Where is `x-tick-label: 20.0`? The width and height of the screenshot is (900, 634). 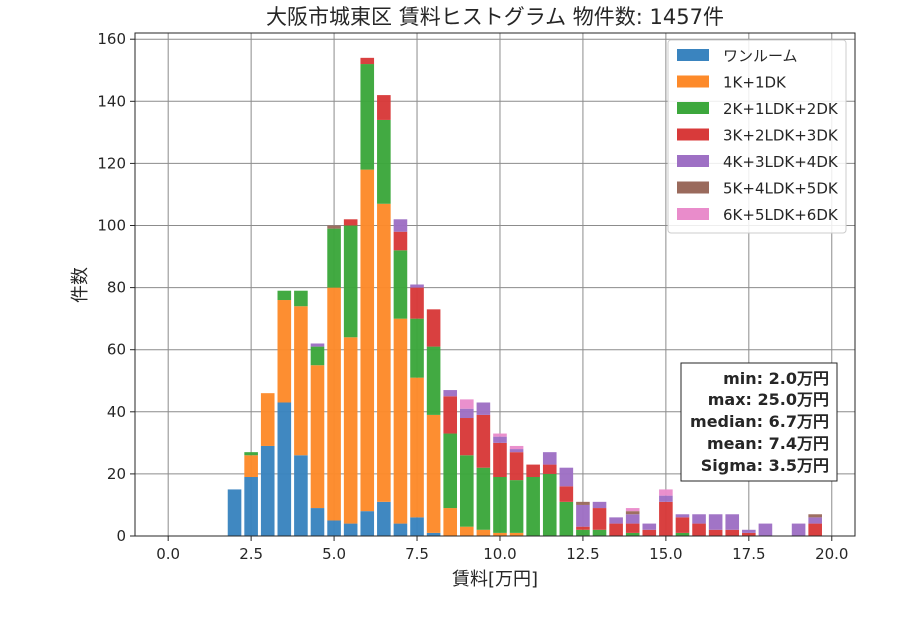 x-tick-label: 20.0 is located at coordinates (831, 554).